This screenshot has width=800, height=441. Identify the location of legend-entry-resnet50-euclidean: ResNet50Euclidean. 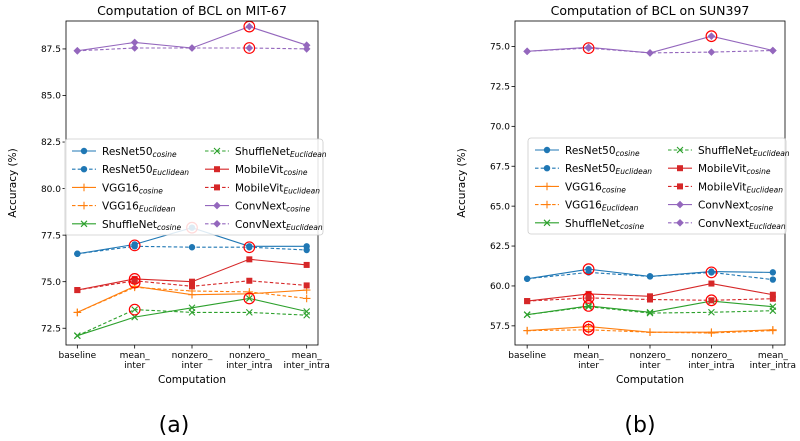
(145, 170).